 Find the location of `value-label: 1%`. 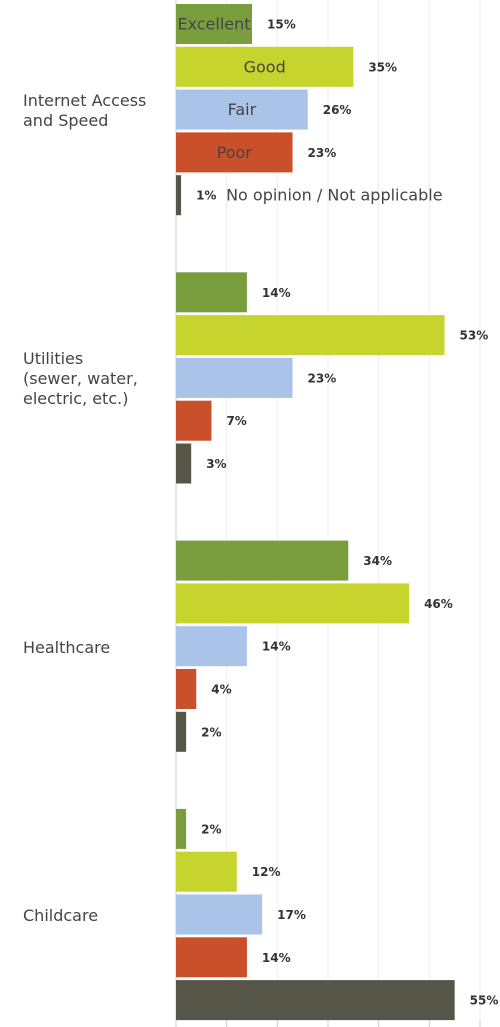

value-label: 1% is located at coordinates (206, 196).